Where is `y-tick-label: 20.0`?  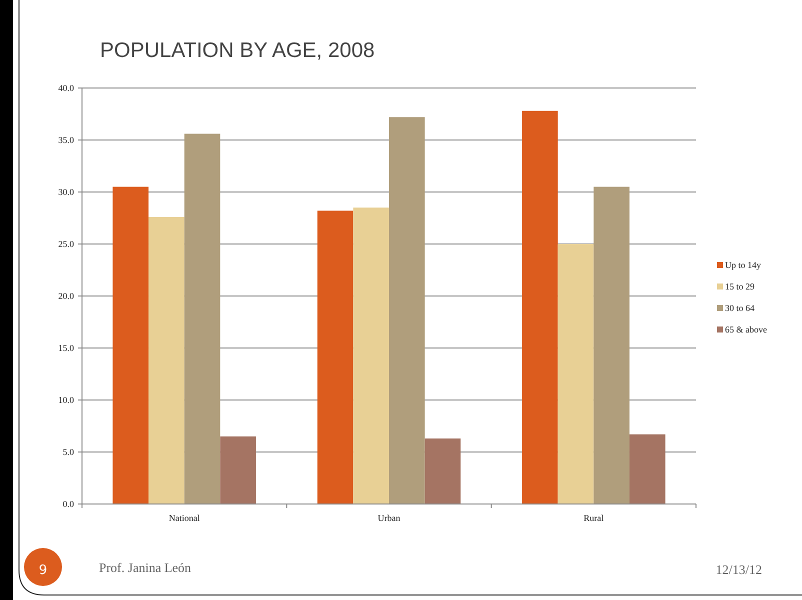 y-tick-label: 20.0 is located at coordinates (66, 295).